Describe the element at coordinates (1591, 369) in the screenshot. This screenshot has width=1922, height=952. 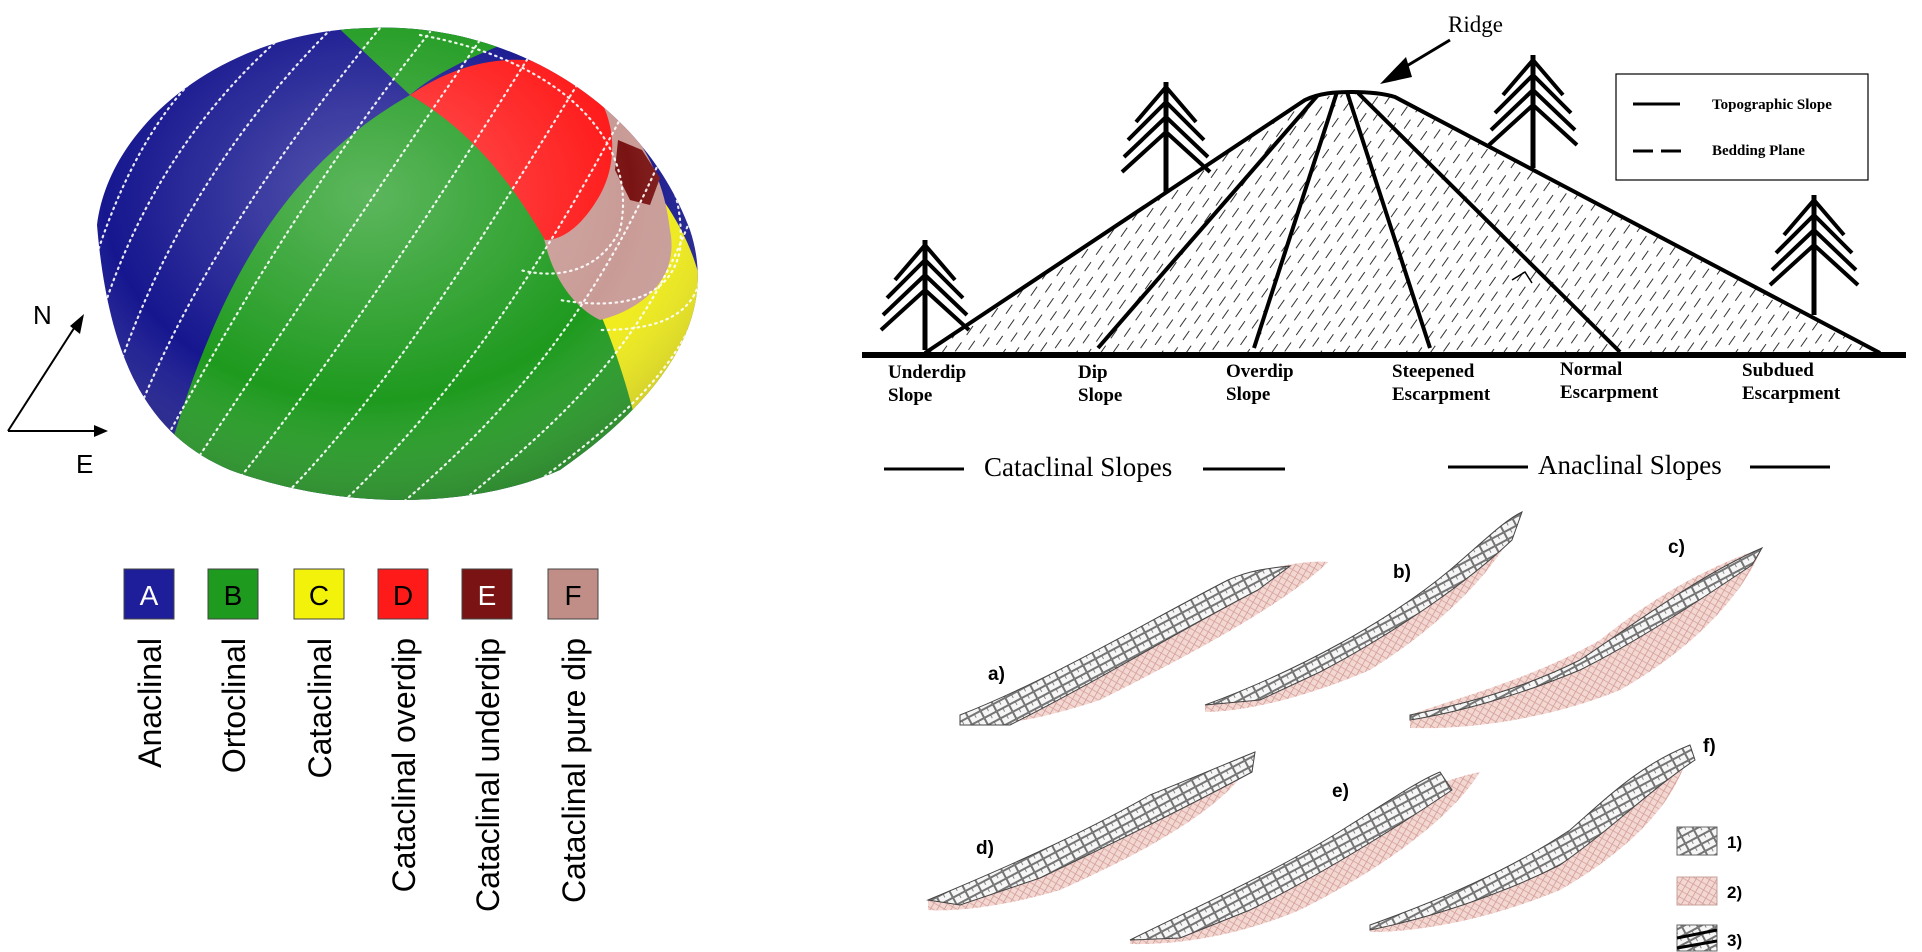
I see `slope-label-line1: Normal` at that location.